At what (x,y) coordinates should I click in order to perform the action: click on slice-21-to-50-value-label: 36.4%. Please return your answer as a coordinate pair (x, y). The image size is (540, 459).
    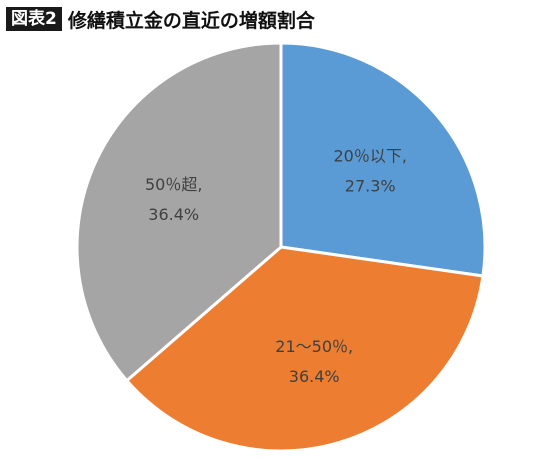
    Looking at the image, I should click on (314, 376).